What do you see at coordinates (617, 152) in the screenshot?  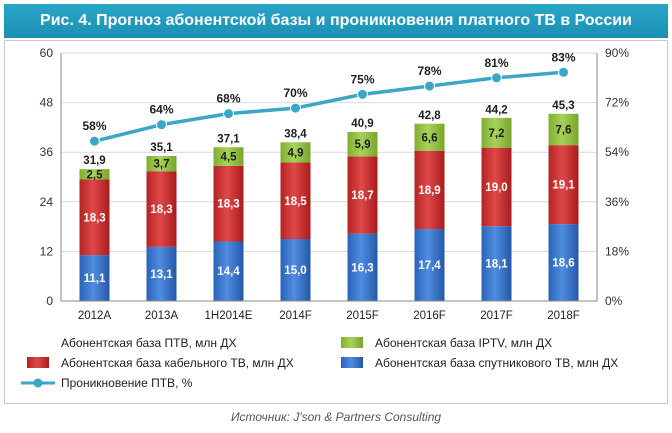 I see `y2-tick-label: 54%` at bounding box center [617, 152].